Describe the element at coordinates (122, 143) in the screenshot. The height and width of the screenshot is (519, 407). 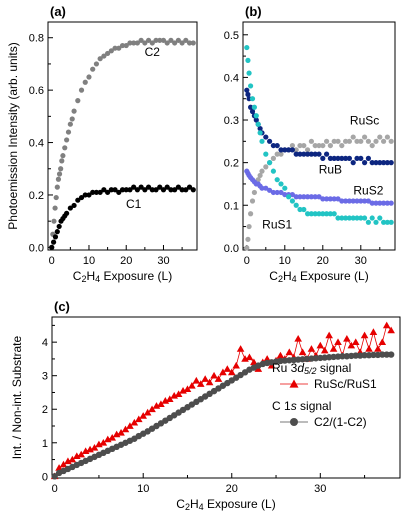
I see `series-c2: C2` at that location.